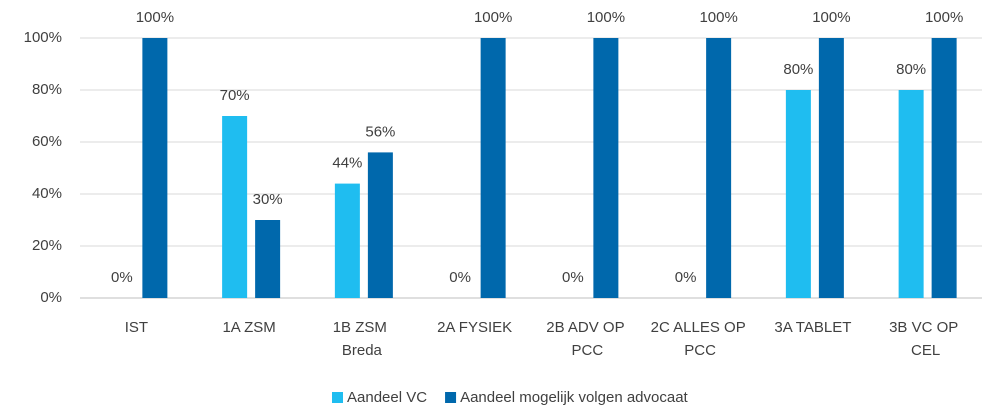 Image resolution: width=982 pixels, height=412 pixels. Describe the element at coordinates (925, 327) in the screenshot. I see `x-tick-label-line: 3B VC OP` at that location.